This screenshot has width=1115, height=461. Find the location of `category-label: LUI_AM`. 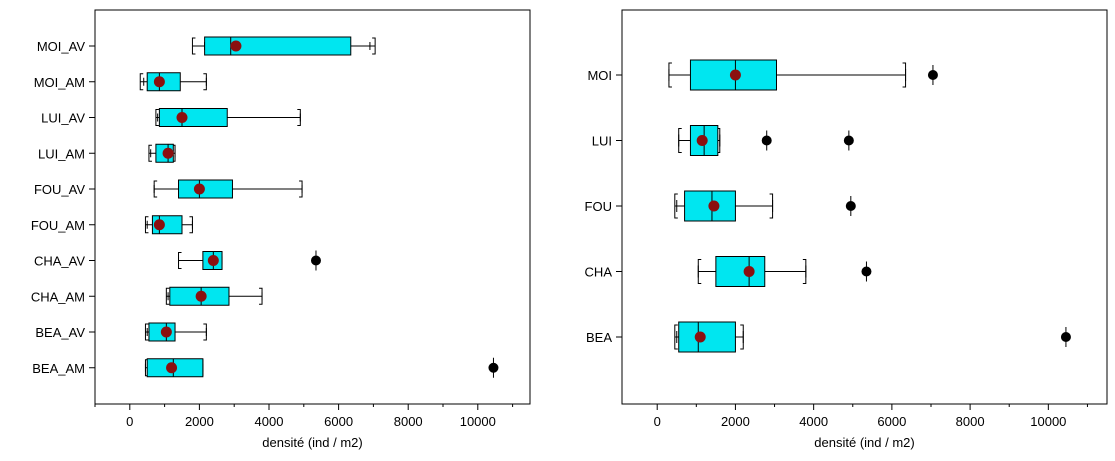

category-label: LUI_AM is located at coordinates (61, 153).